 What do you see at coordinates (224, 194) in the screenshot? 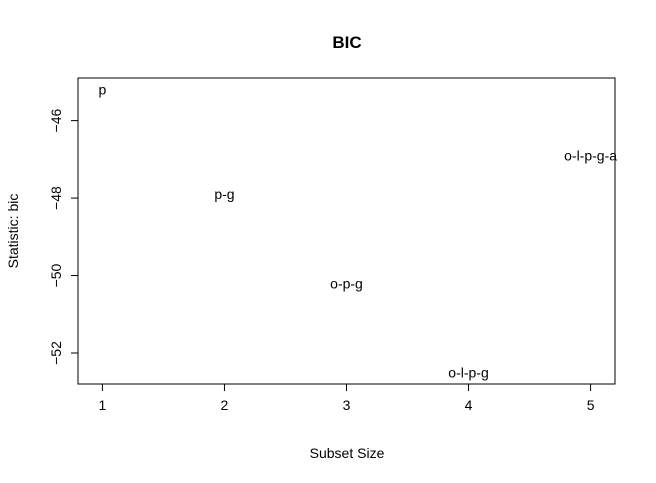
I see `point-label: p-g` at bounding box center [224, 194].